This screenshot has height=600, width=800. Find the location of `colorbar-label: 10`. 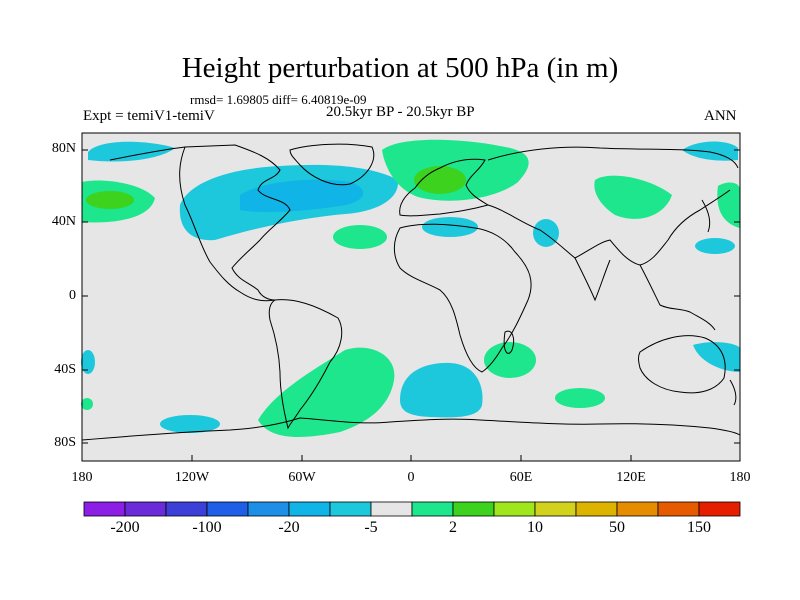

colorbar-label: 10 is located at coordinates (535, 527).